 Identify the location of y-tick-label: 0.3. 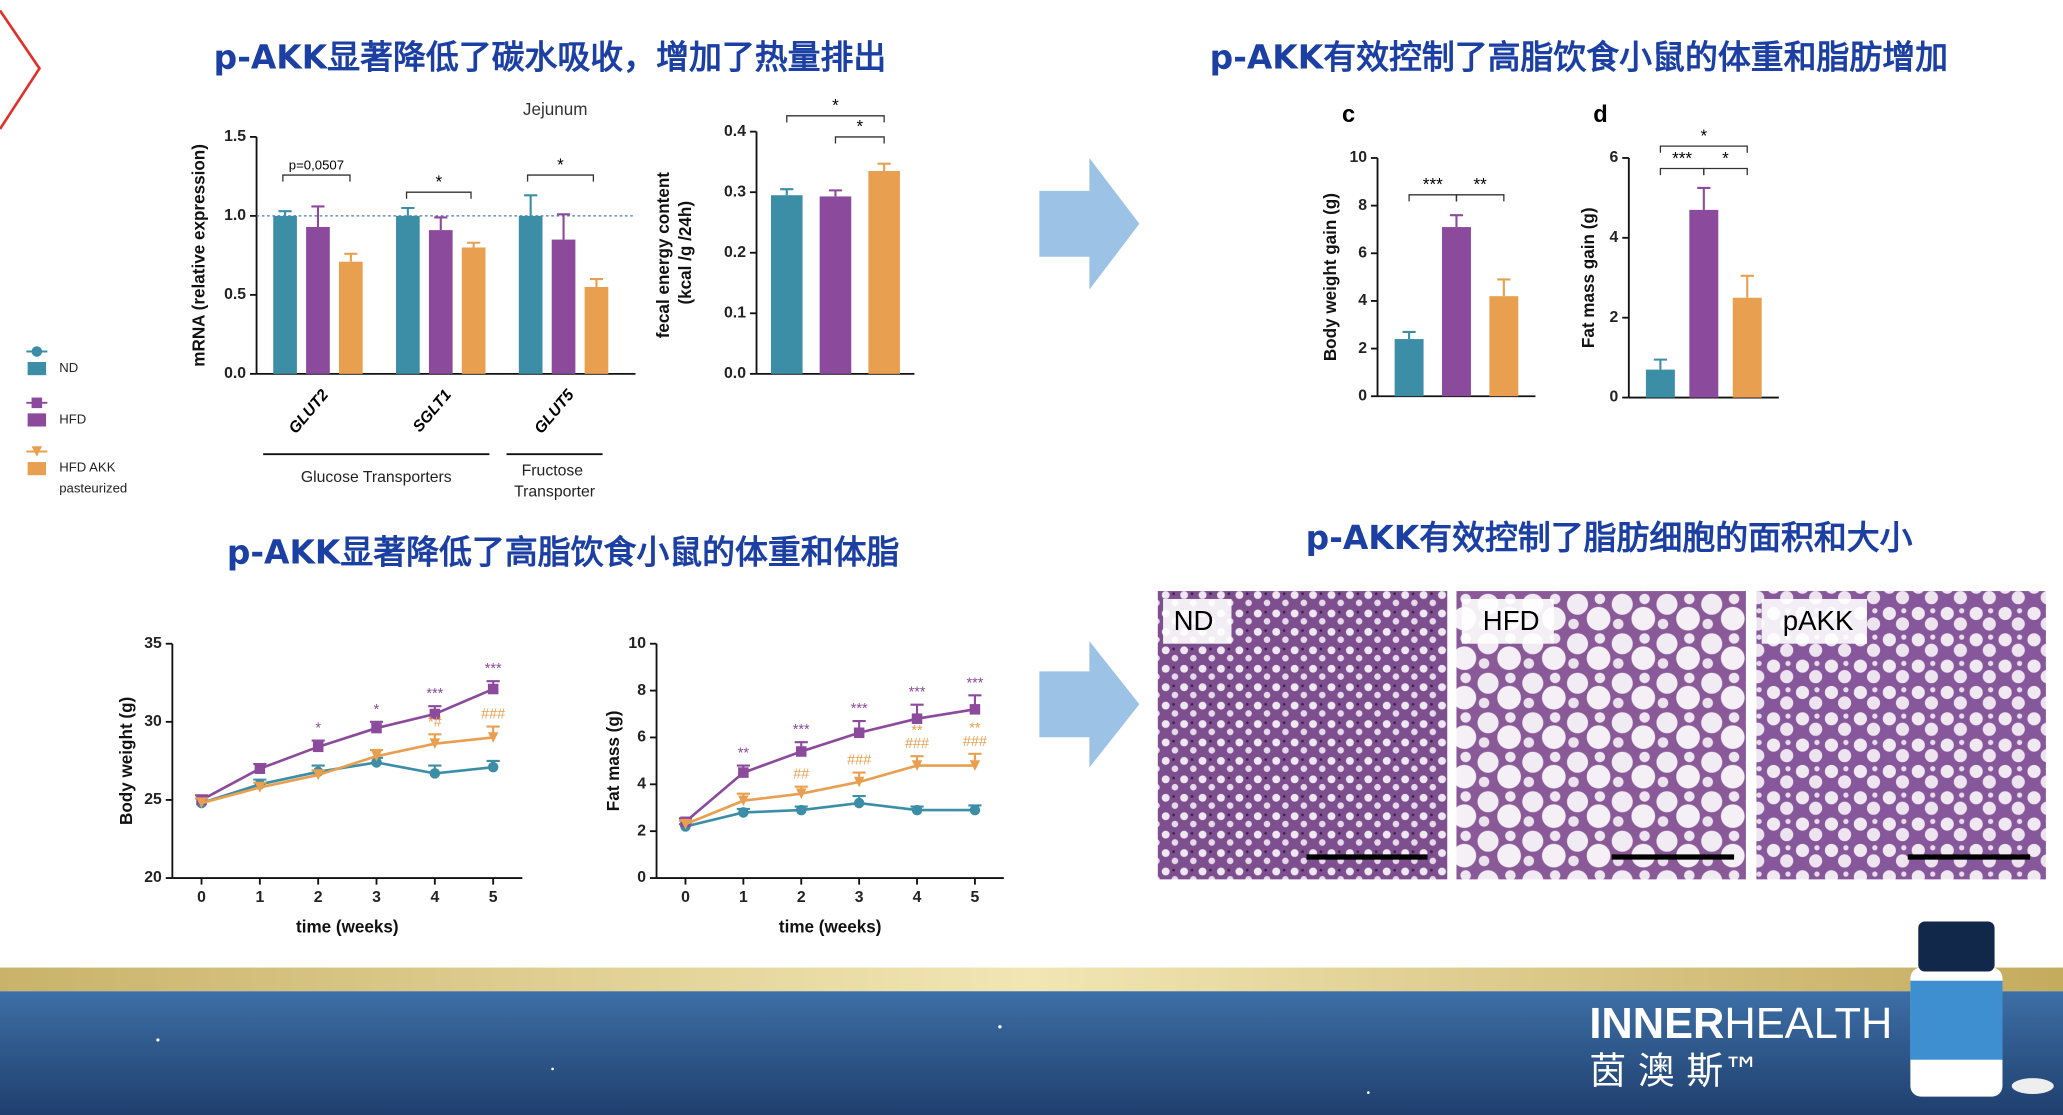
(735, 191).